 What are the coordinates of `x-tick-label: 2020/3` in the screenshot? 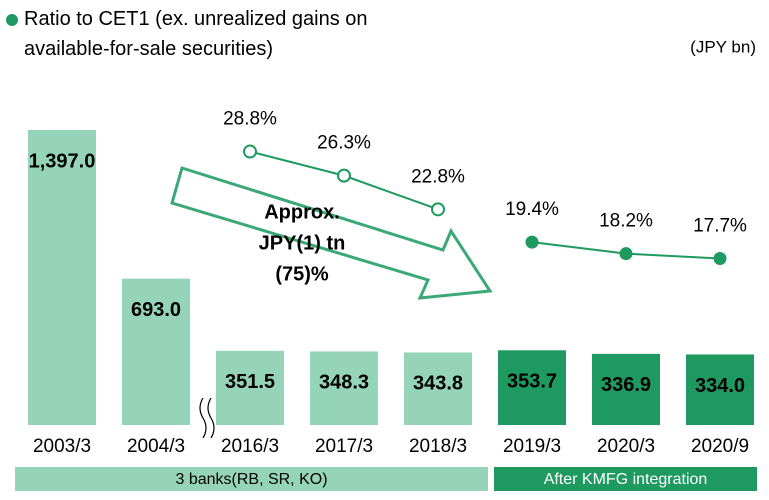 It's located at (626, 446).